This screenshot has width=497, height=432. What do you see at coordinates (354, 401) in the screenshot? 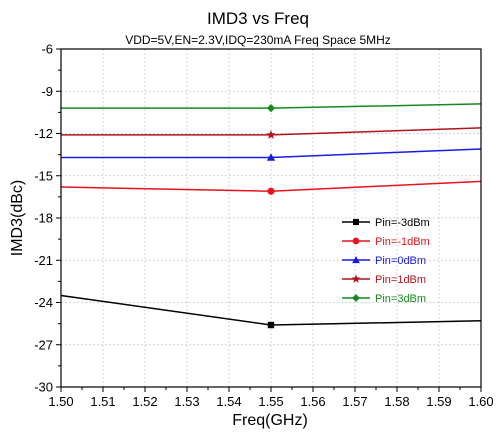
I see `x-tick-label: 1.57` at bounding box center [354, 401].